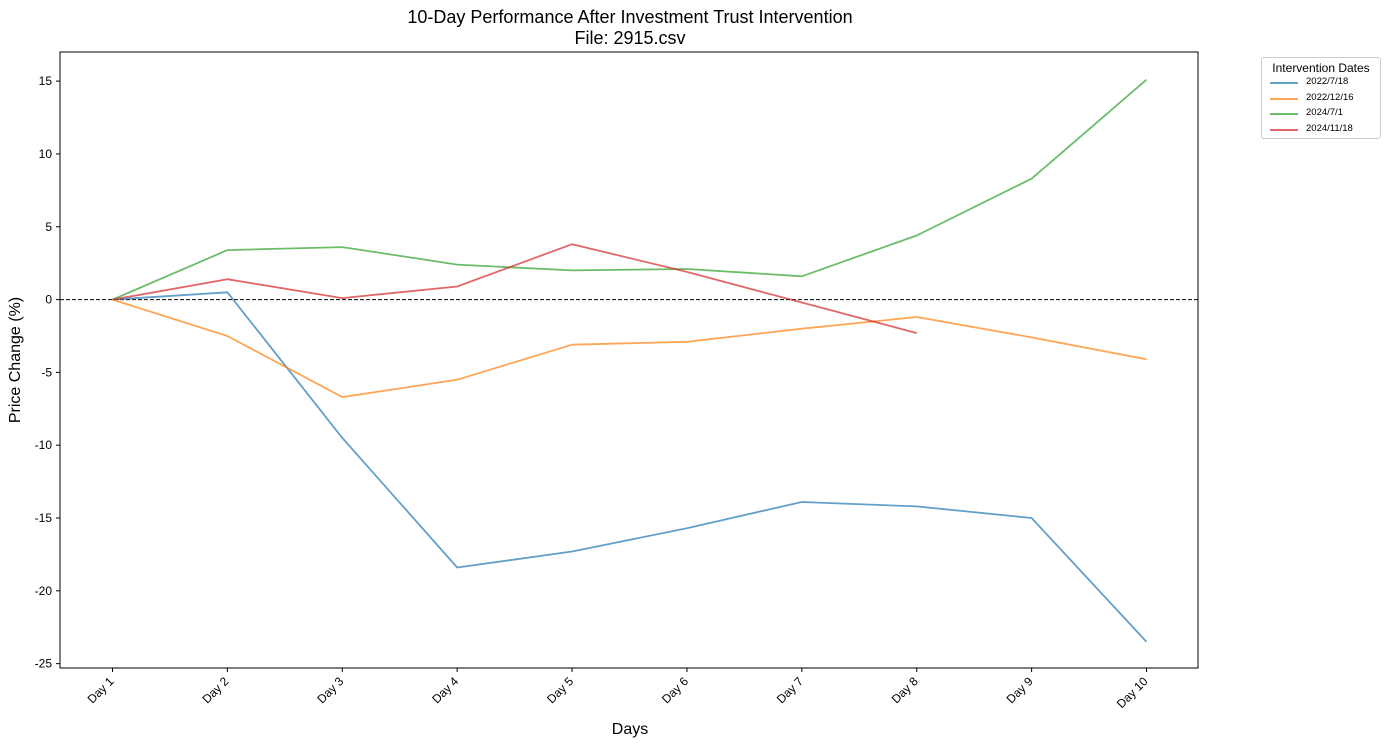 The width and height of the screenshot is (1392, 748). Describe the element at coordinates (905, 690) in the screenshot. I see `x-tick-label: Day 8` at that location.